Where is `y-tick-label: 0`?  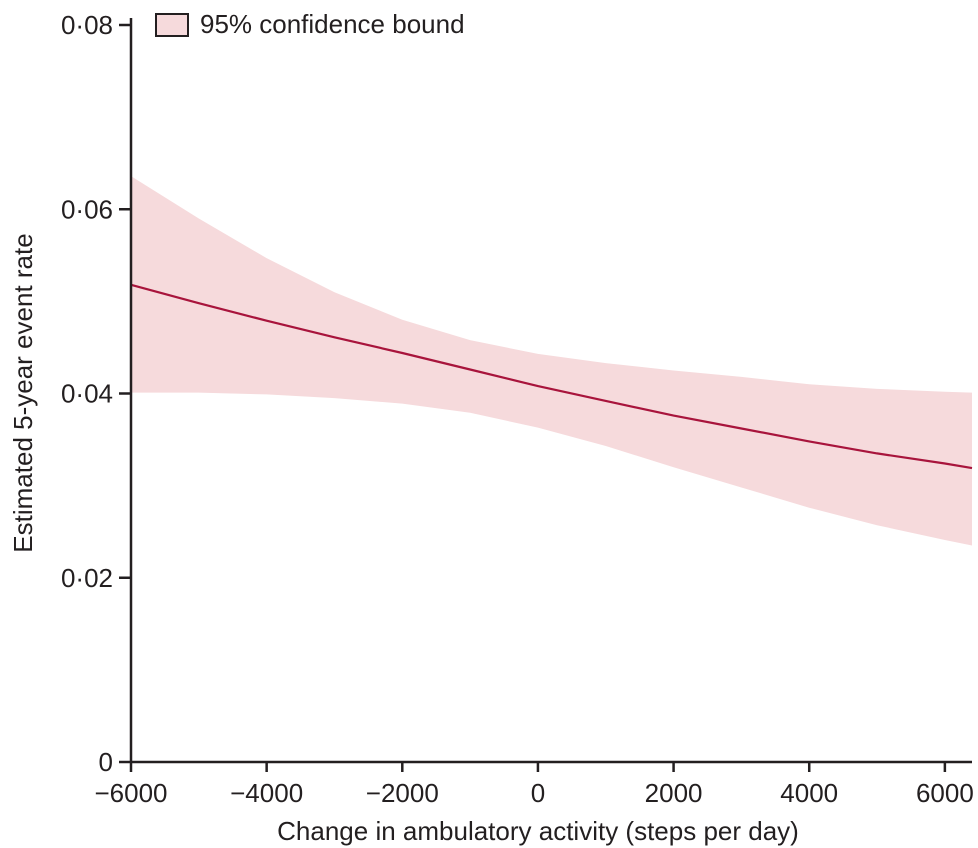 y-tick-label: 0 is located at coordinates (106, 762).